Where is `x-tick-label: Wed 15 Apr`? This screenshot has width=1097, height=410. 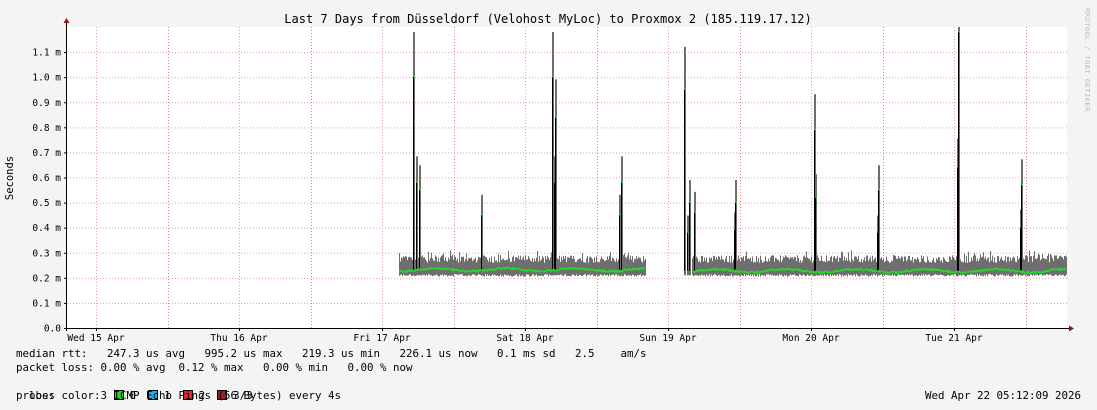 x-tick-label: Wed 15 Apr is located at coordinates (95, 338).